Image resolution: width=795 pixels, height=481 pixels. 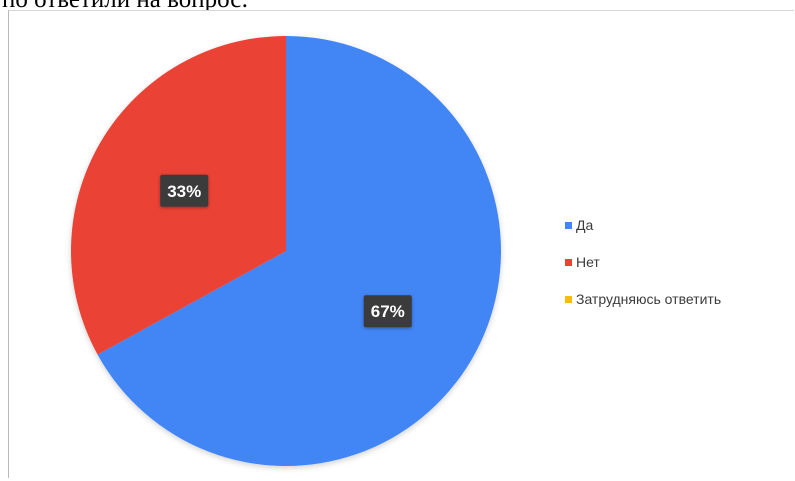 I want to click on chart-legend: Да Нет Затрудняюсь ответить, so click(x=643, y=271).